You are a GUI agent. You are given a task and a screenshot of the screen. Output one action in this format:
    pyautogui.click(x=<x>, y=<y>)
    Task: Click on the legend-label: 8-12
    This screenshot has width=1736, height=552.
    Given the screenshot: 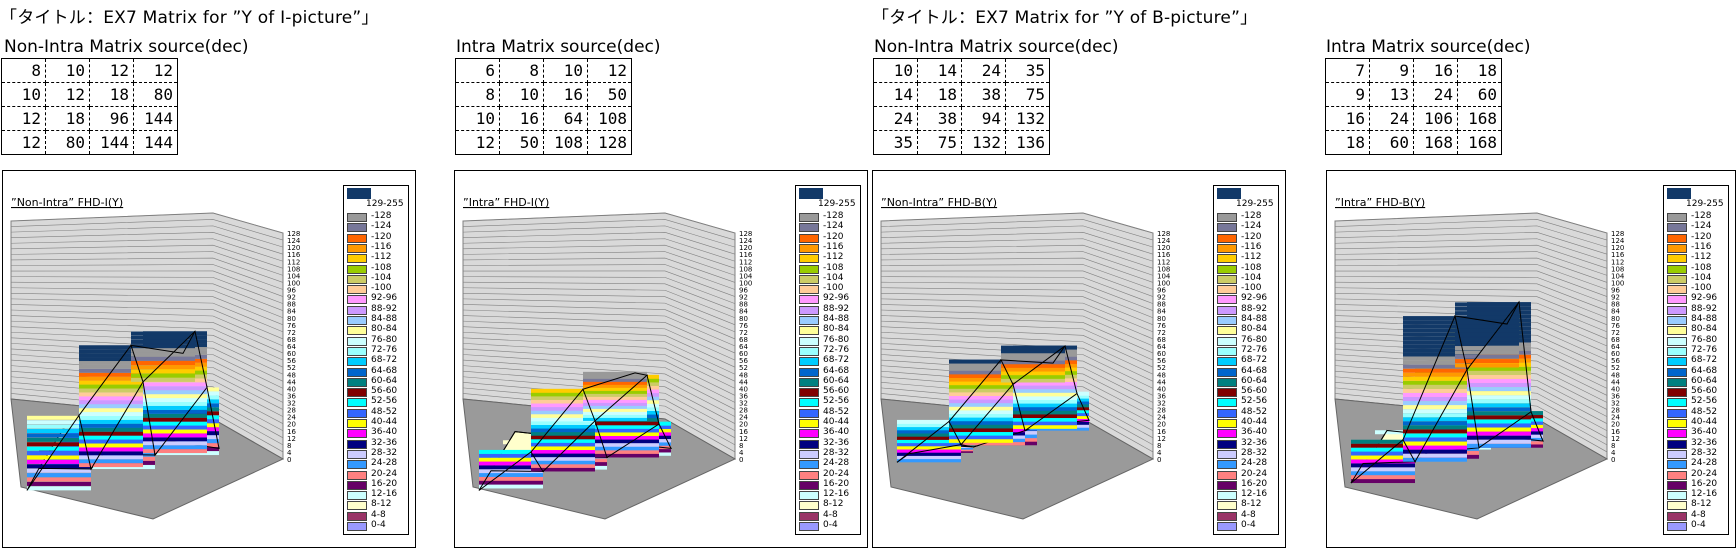 What is the action you would take?
    pyautogui.click(x=1251, y=504)
    